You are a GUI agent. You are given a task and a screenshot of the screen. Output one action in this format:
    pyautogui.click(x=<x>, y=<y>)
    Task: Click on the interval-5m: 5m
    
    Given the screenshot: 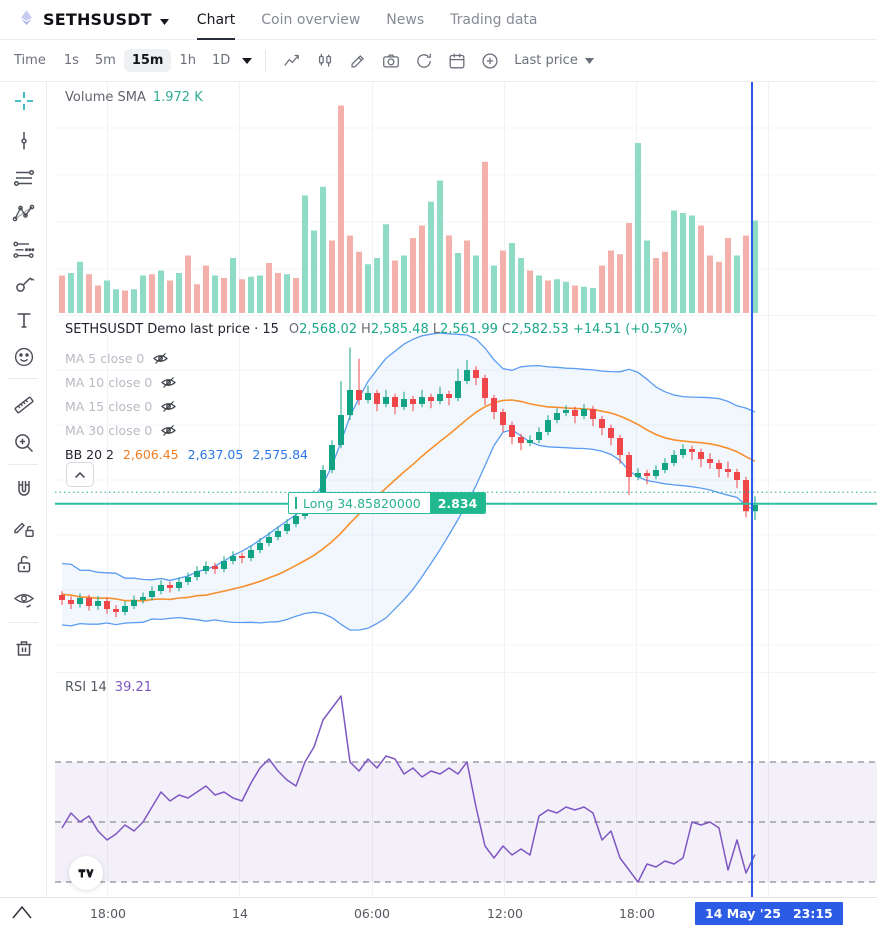 What is the action you would take?
    pyautogui.click(x=105, y=60)
    